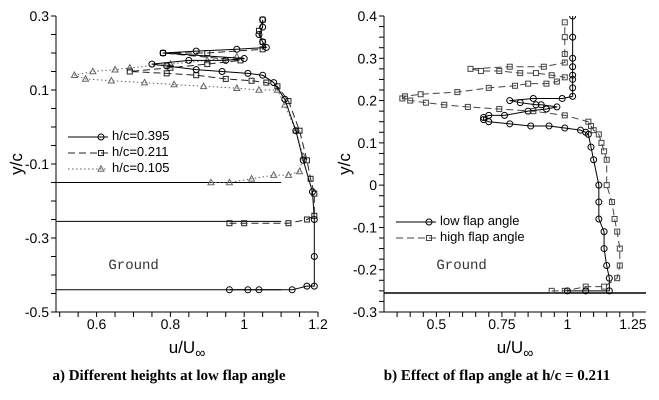 The height and width of the screenshot is (400, 659). I want to click on y-tick-label: -0.2, so click(365, 270).